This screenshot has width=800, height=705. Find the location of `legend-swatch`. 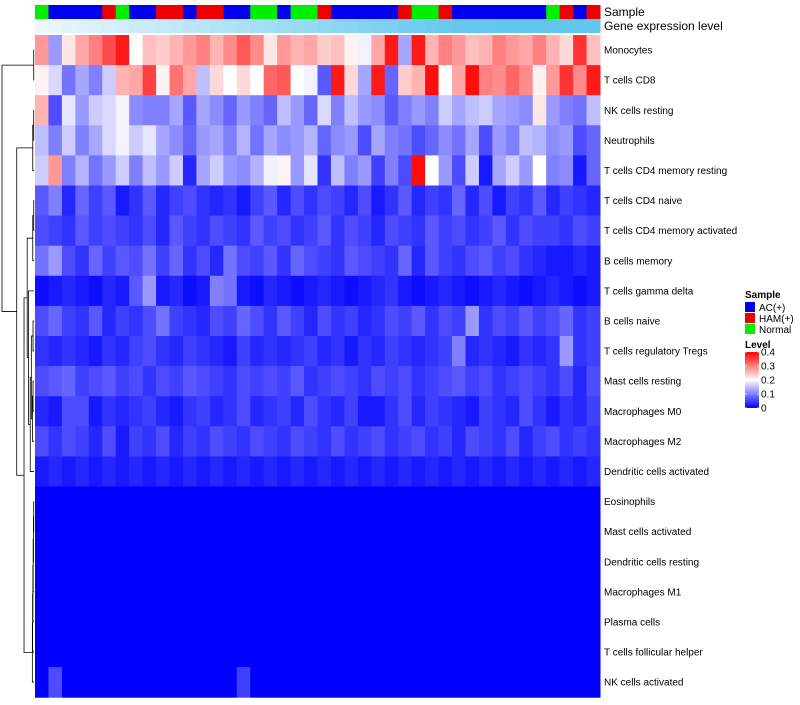

legend-swatch is located at coordinates (750, 318).